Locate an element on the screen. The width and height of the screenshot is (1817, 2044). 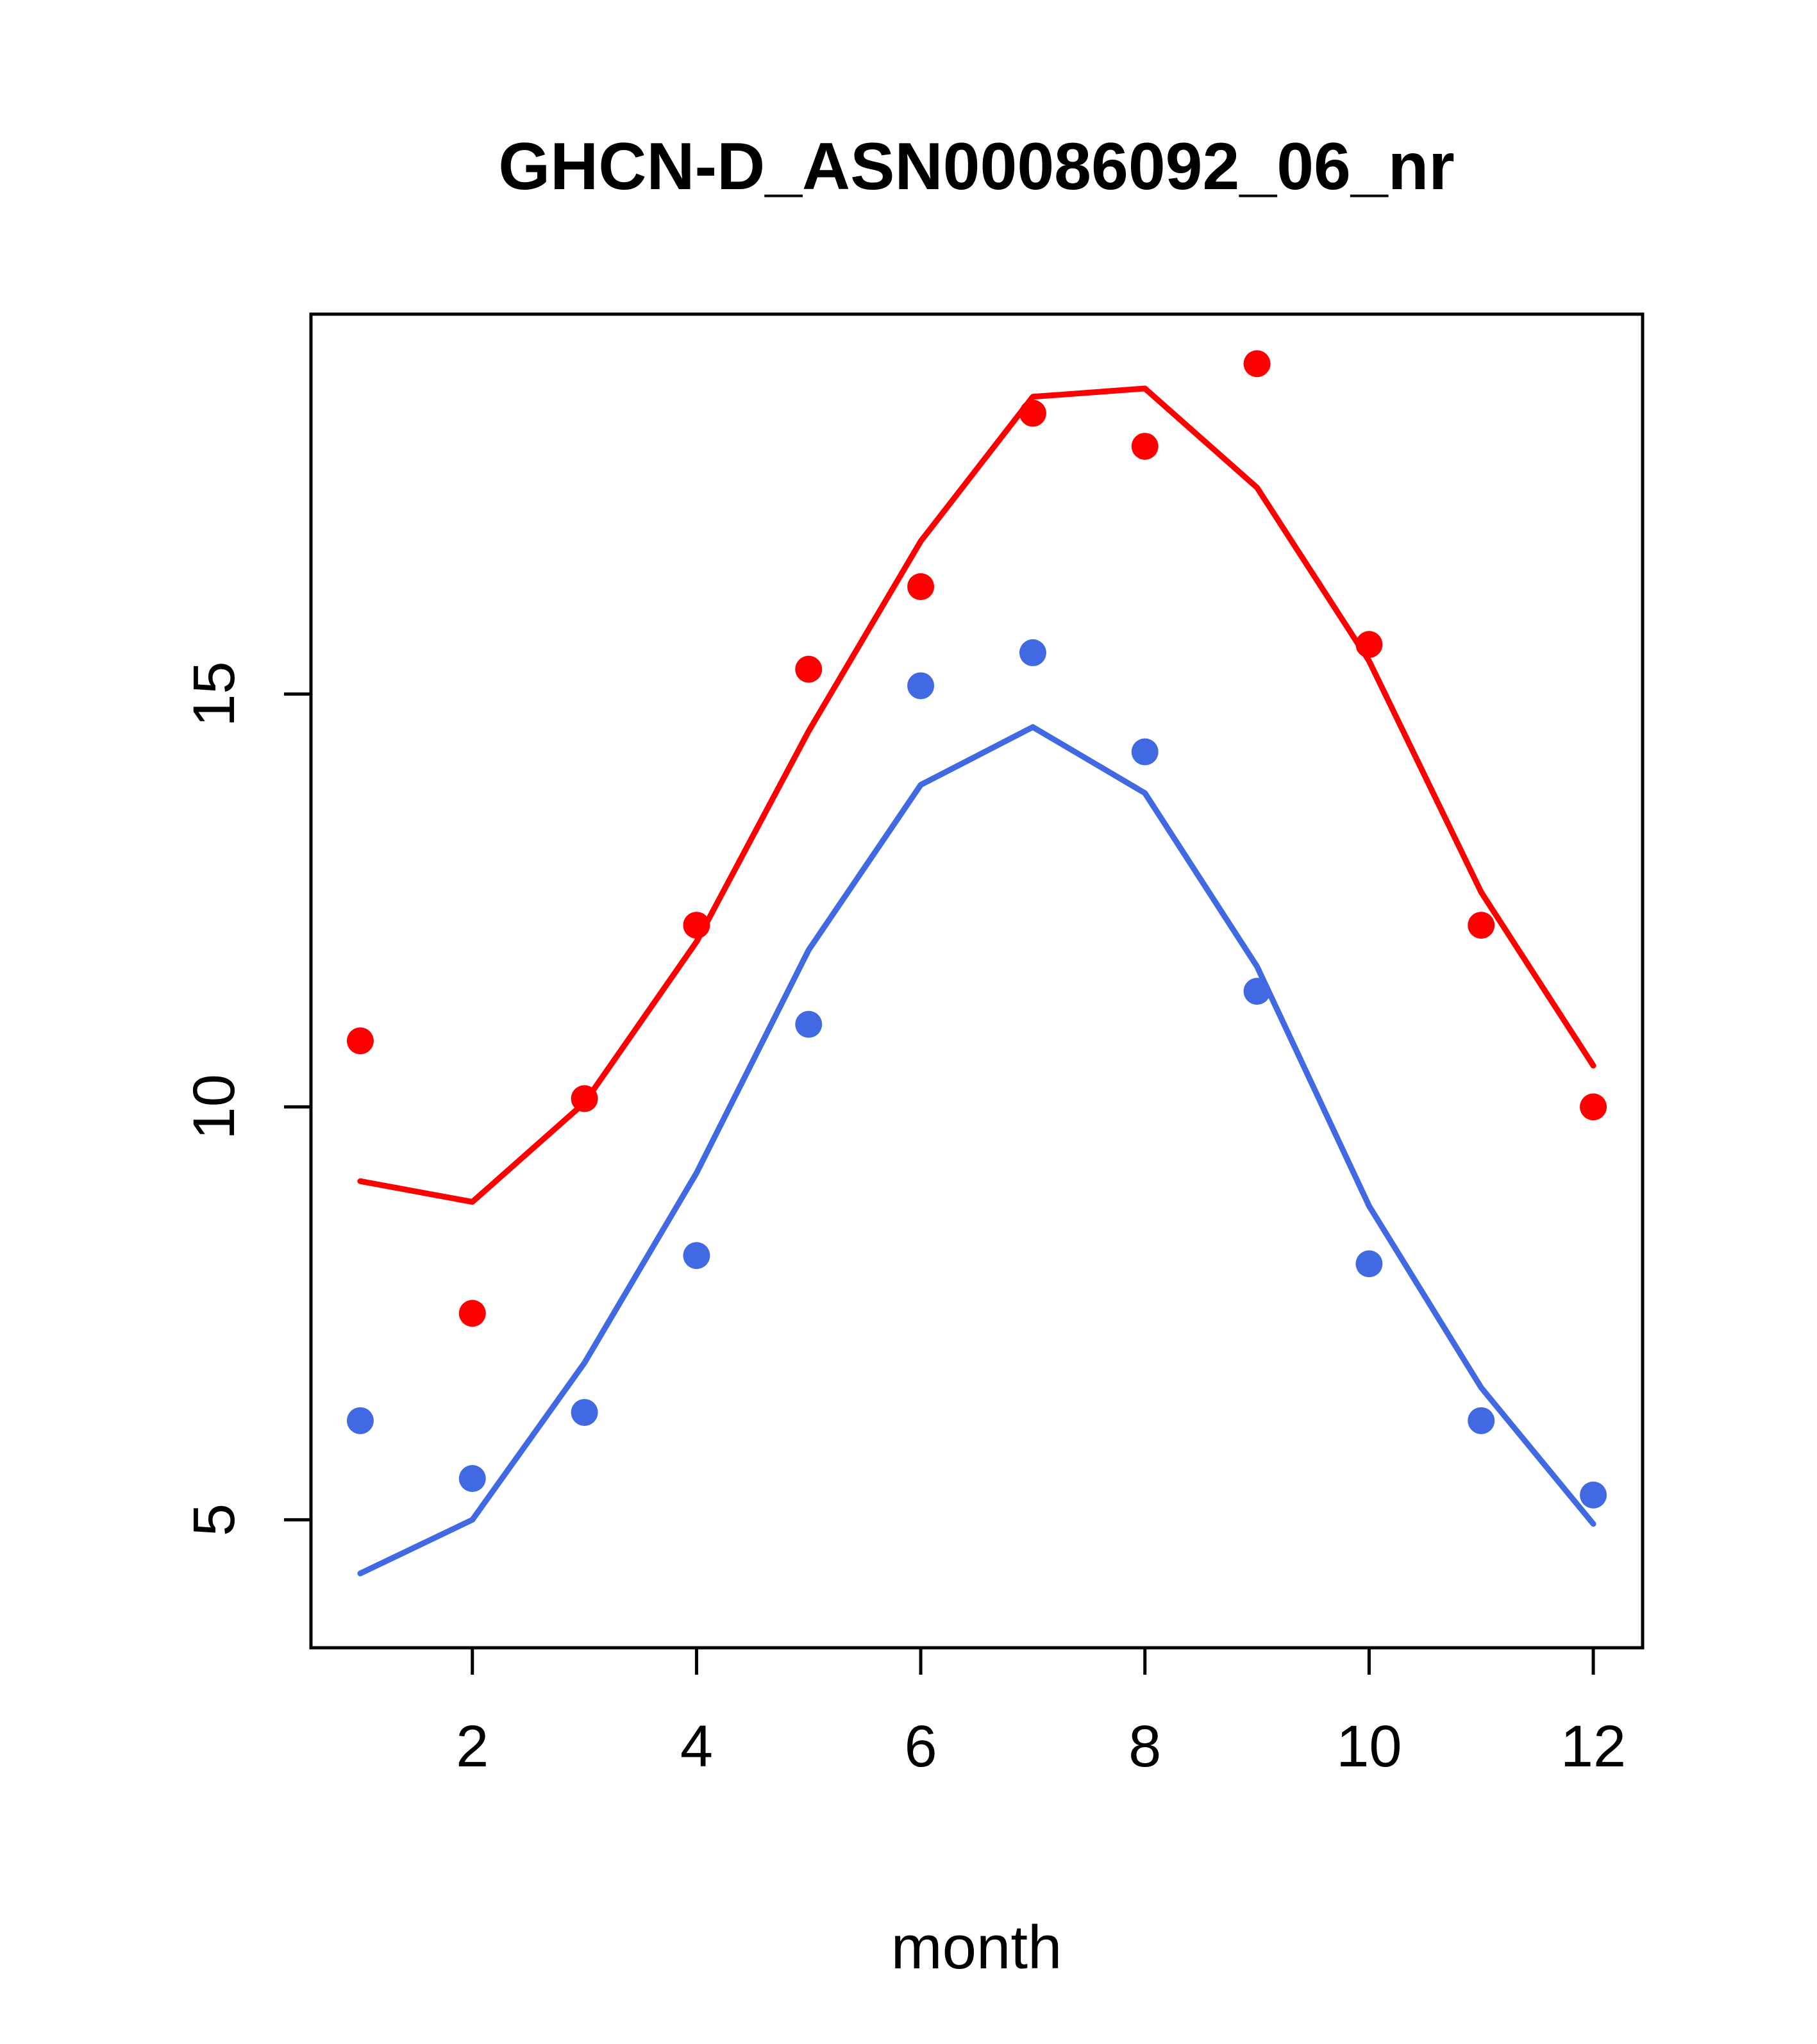
x-tick-label: 2 is located at coordinates (473, 1746).